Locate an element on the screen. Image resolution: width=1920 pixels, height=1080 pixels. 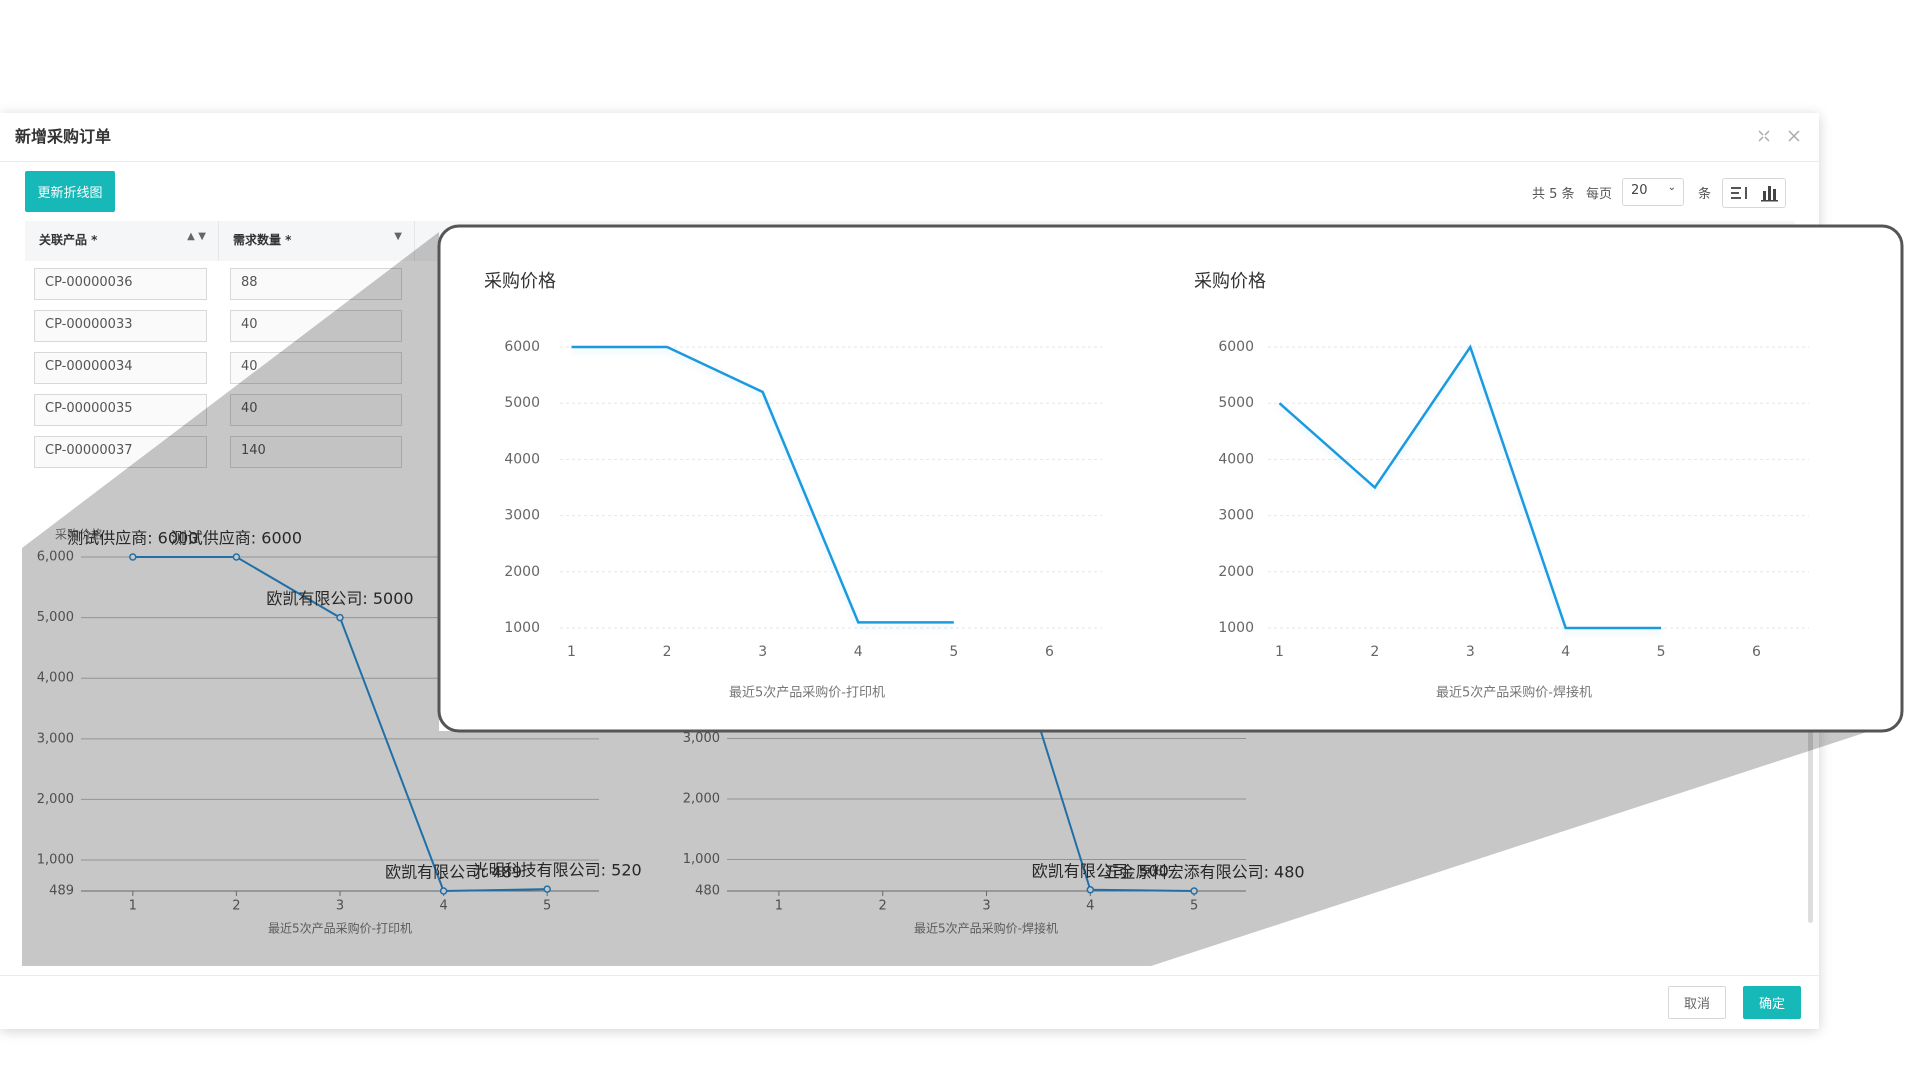
column-header: 关联产品 * ▲ ▼ is located at coordinates (122, 241).